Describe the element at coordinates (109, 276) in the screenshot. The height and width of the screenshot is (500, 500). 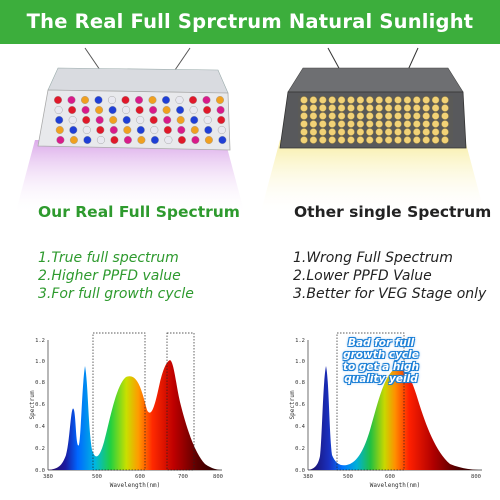
I see `left-feature-2: 2.Higher PPFD value` at that location.